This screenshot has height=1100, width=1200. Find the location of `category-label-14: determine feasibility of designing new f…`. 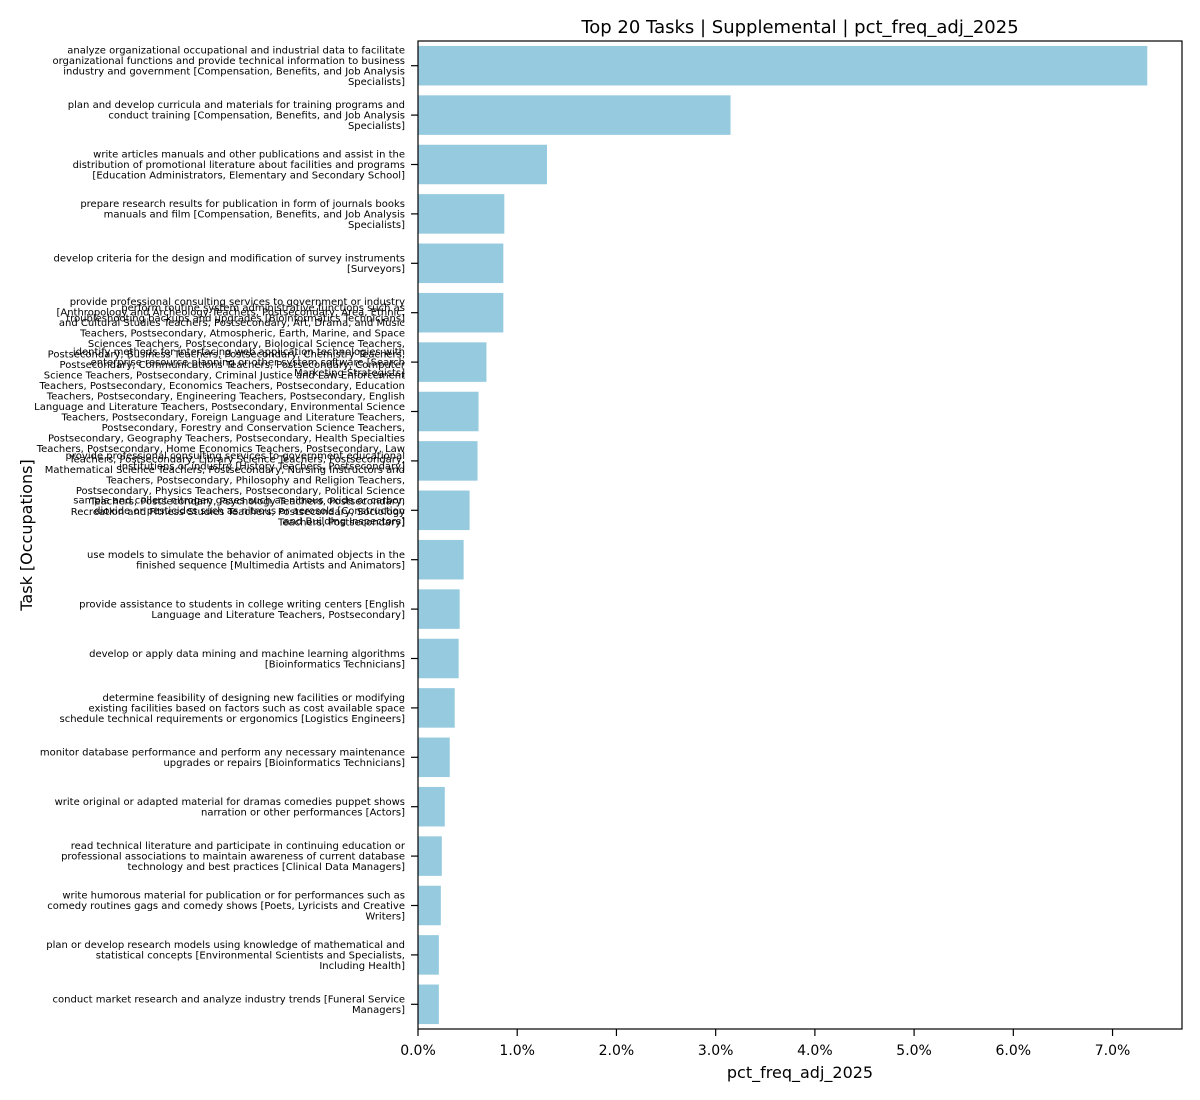

category-label-14: determine feasibility of designing new f… is located at coordinates (232, 709).